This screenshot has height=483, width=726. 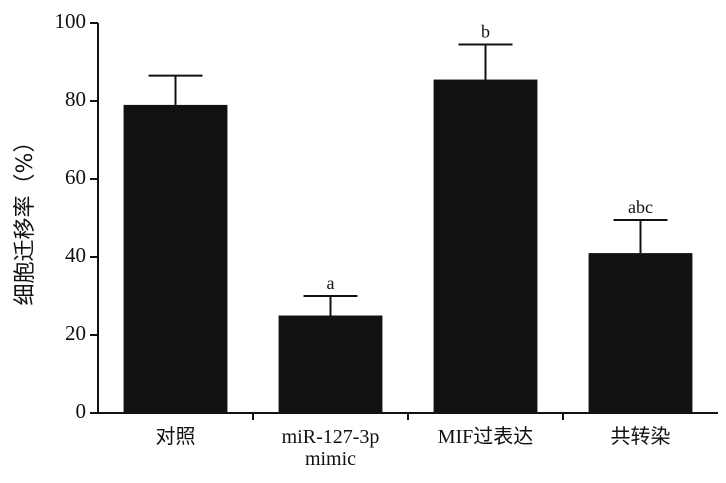 What do you see at coordinates (75, 177) in the screenshot?
I see `y-tick-label: 60` at bounding box center [75, 177].